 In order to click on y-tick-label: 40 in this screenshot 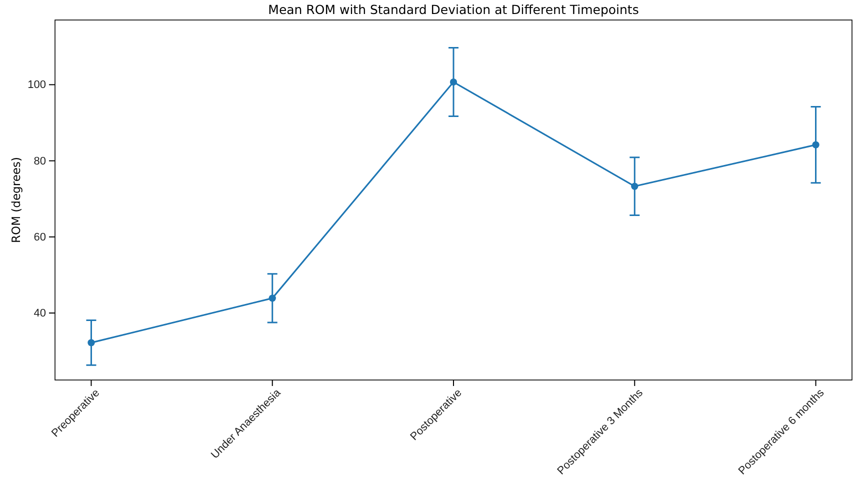, I will do `click(40, 314)`.